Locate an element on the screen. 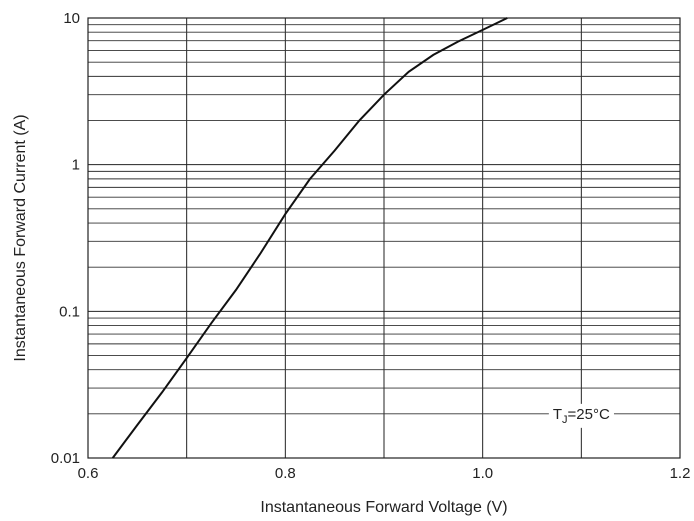  annotation-background is located at coordinates (581, 415).